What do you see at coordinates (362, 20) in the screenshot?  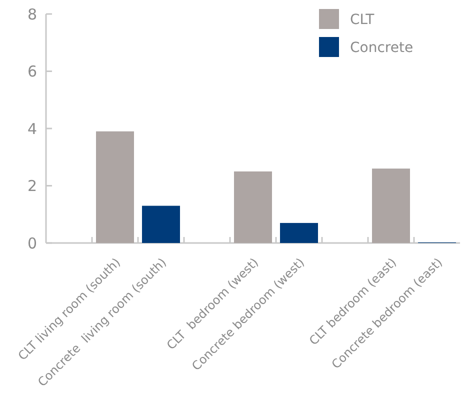 I see `legend-label: CLT` at bounding box center [362, 20].